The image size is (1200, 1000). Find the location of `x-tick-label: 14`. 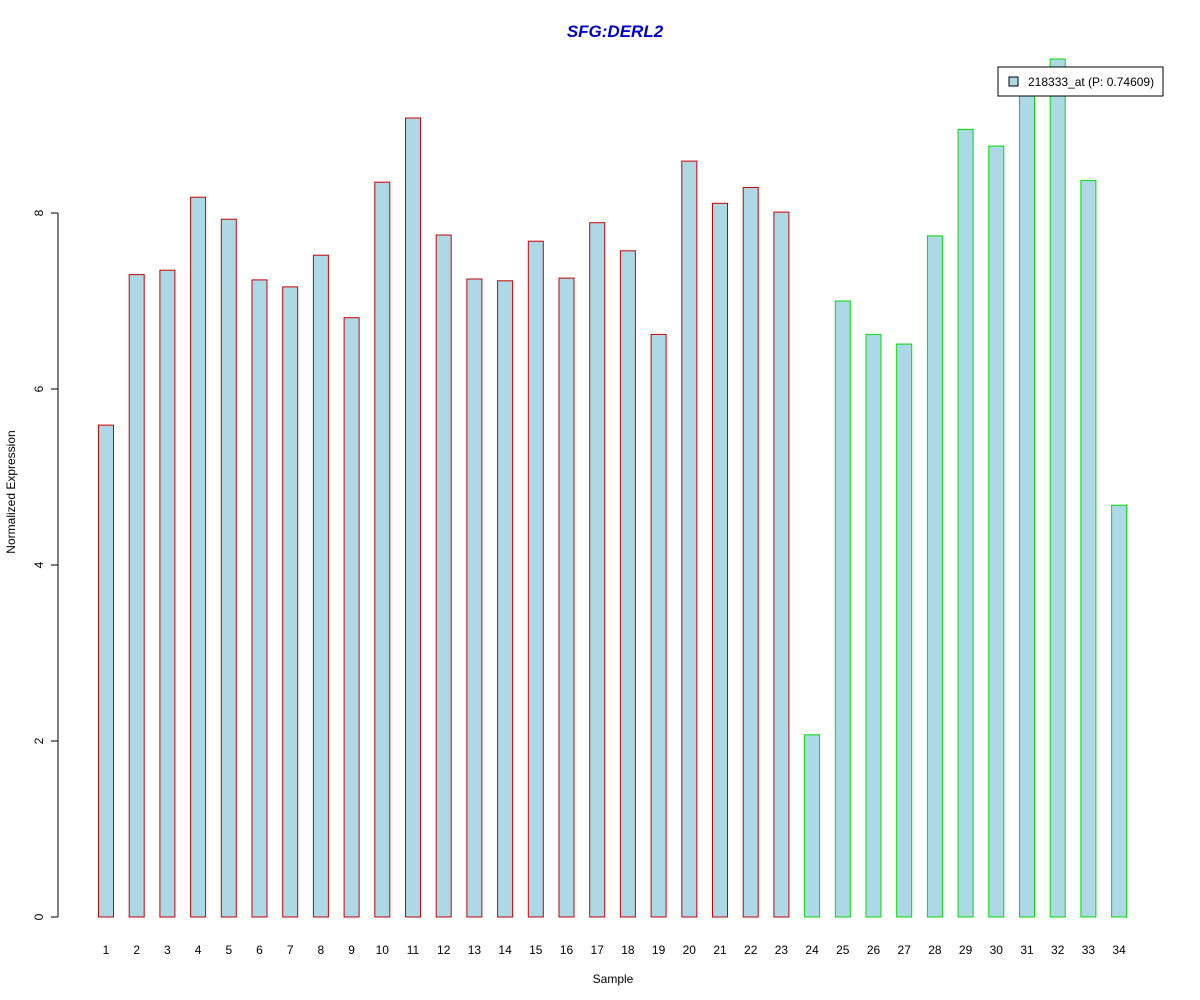

x-tick-label: 14 is located at coordinates (505, 950).